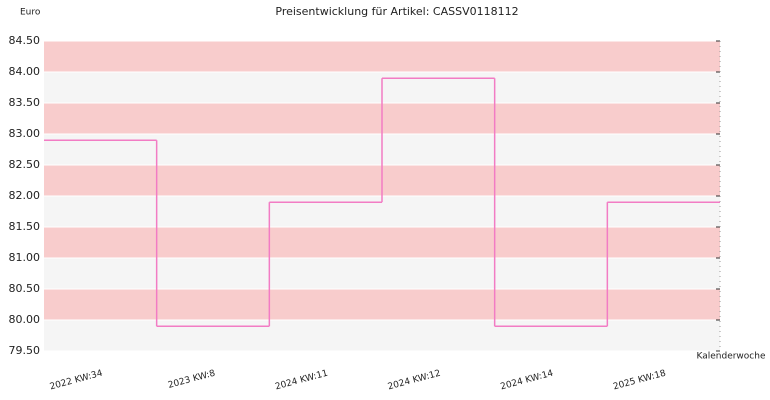 The width and height of the screenshot is (770, 400). I want to click on x-tick-label: 2025 KW:18, so click(639, 381).